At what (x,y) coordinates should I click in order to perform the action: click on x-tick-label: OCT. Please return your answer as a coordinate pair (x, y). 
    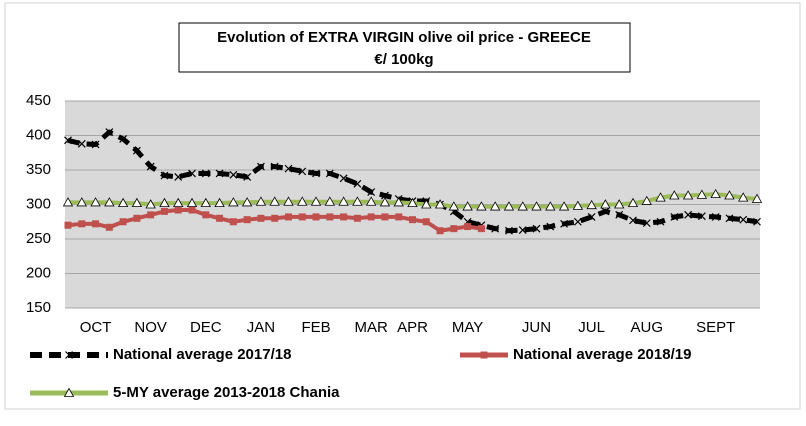
    Looking at the image, I should click on (96, 327).